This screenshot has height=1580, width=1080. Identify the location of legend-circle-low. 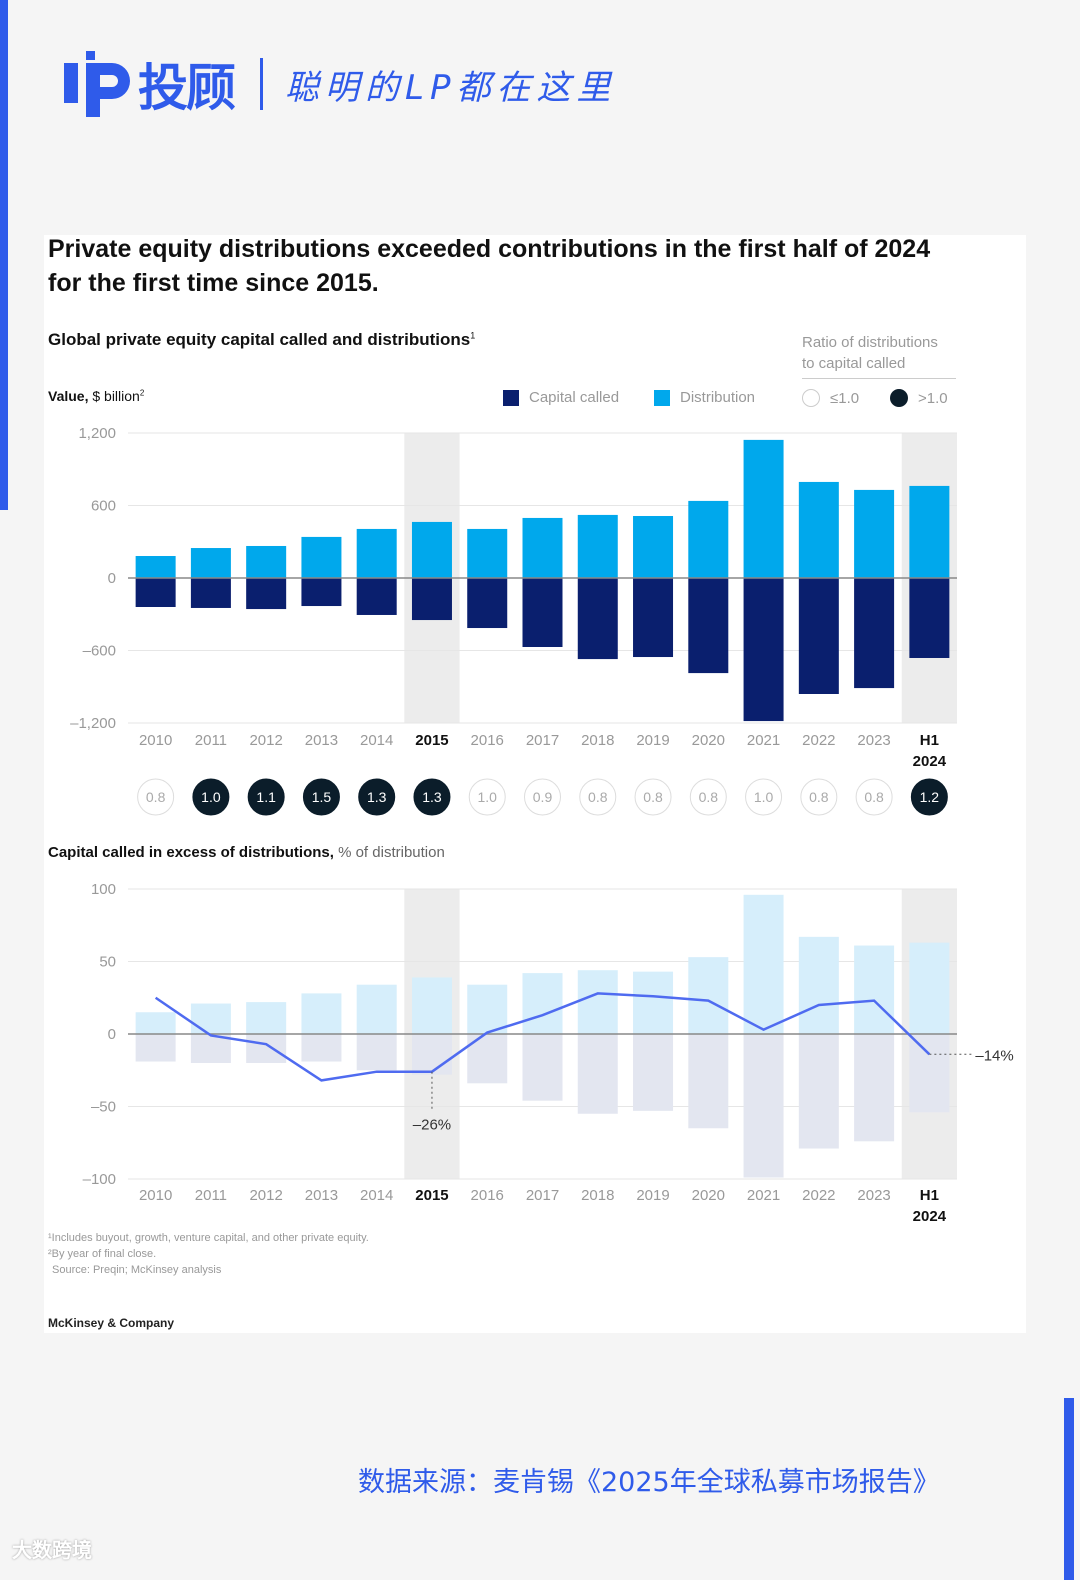
(811, 398).